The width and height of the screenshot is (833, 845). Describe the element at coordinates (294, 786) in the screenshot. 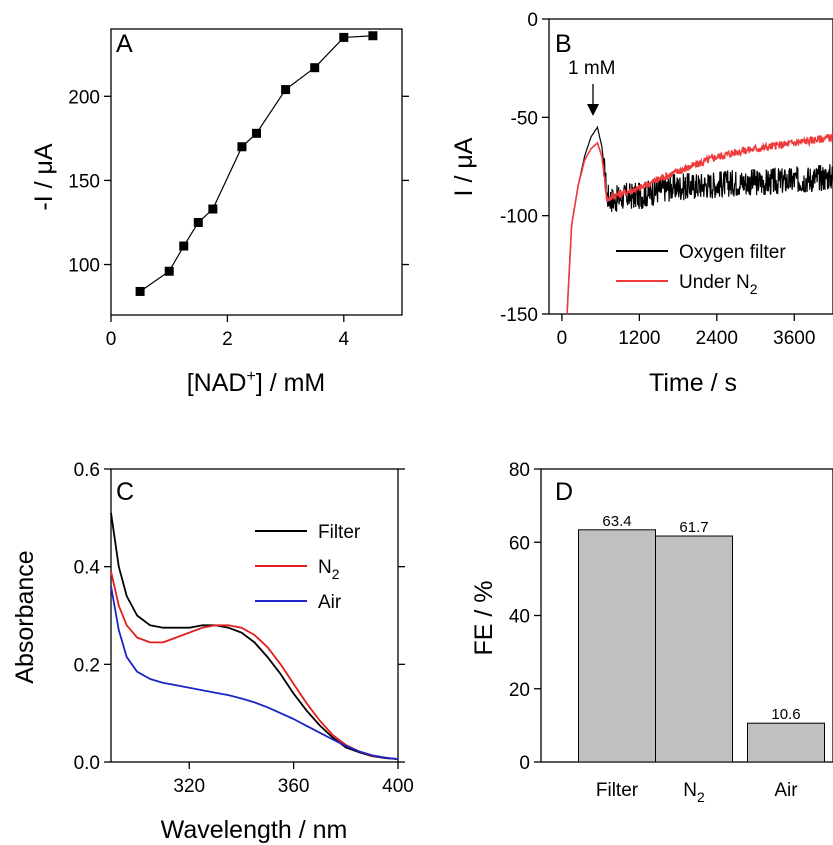

I see `panel-c-x-tick-label: 360` at that location.